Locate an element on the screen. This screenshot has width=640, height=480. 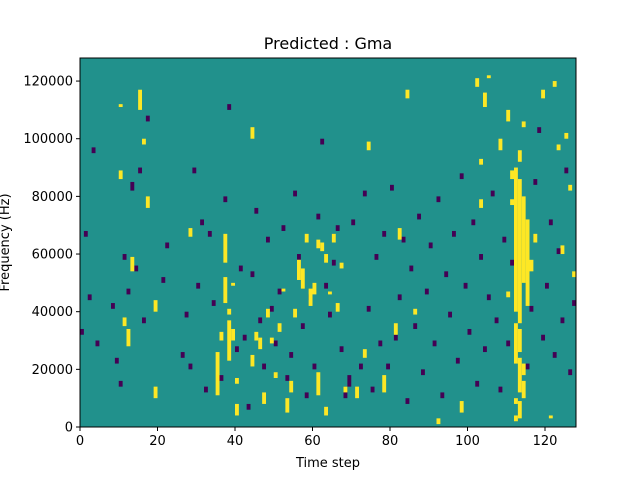
y-tick-label: 80000 is located at coordinates (52, 197).